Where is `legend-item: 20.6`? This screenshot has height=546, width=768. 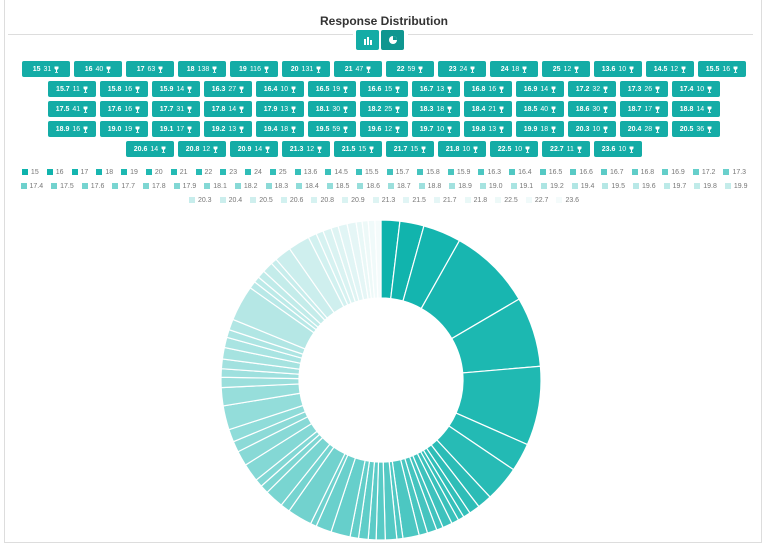 legend-item: 20.6 is located at coordinates (291, 200).